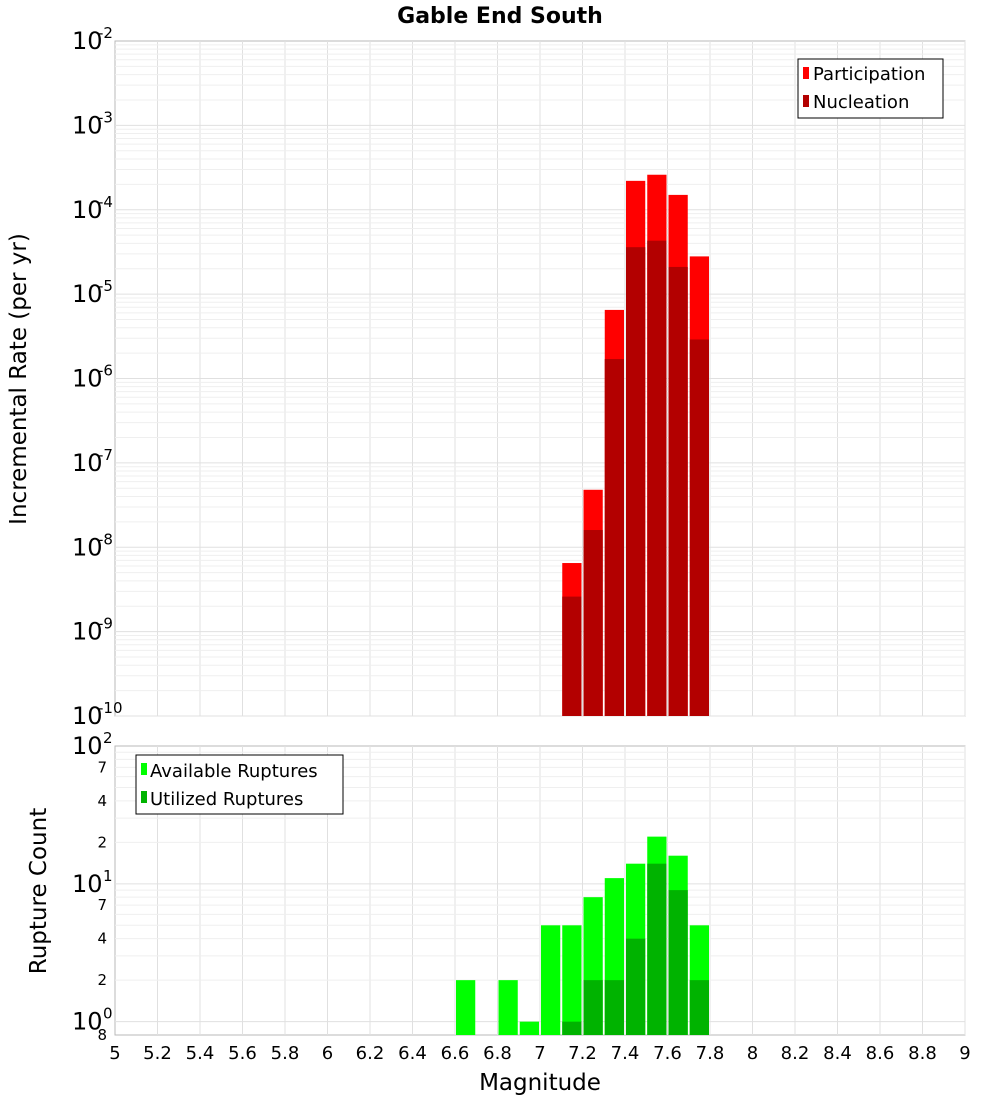 The image size is (1000, 1100). I want to click on nucleation-bars, so click(635, 478).